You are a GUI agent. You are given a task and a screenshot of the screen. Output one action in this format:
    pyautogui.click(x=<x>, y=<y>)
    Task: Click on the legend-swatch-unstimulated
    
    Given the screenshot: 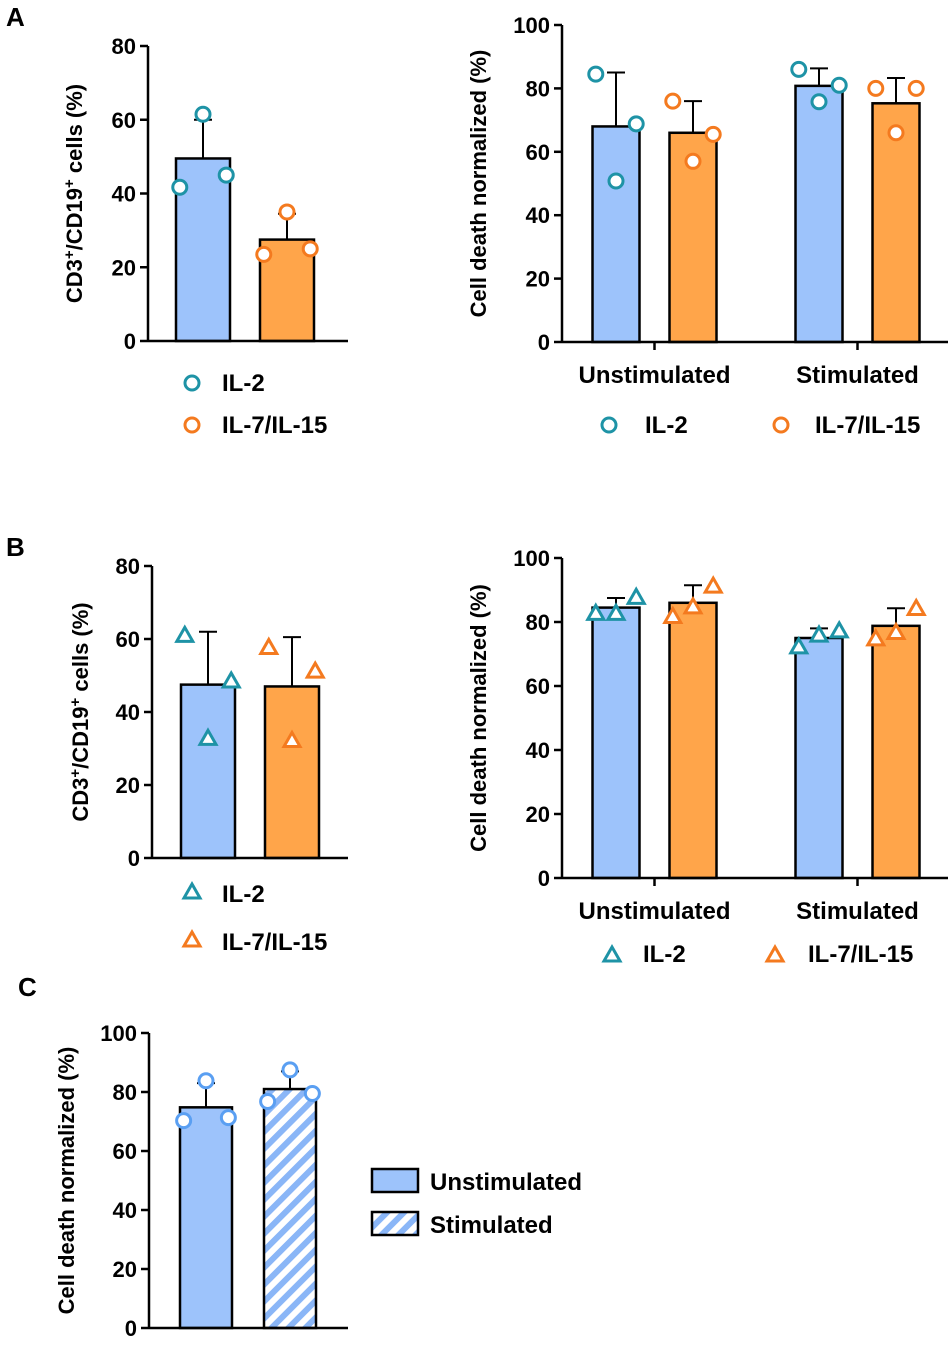 What is the action you would take?
    pyautogui.click(x=395, y=1180)
    